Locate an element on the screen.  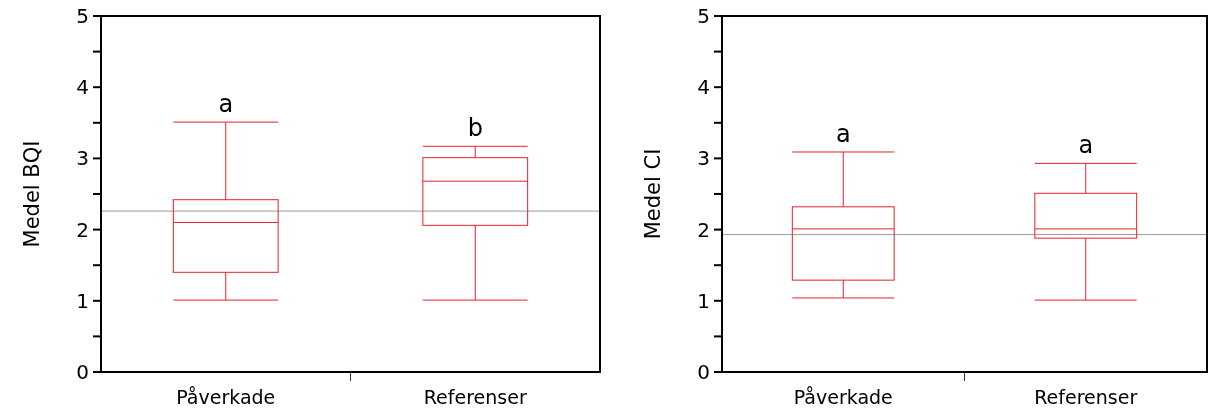
y-axis-title: Medel BQI is located at coordinates (32, 194).